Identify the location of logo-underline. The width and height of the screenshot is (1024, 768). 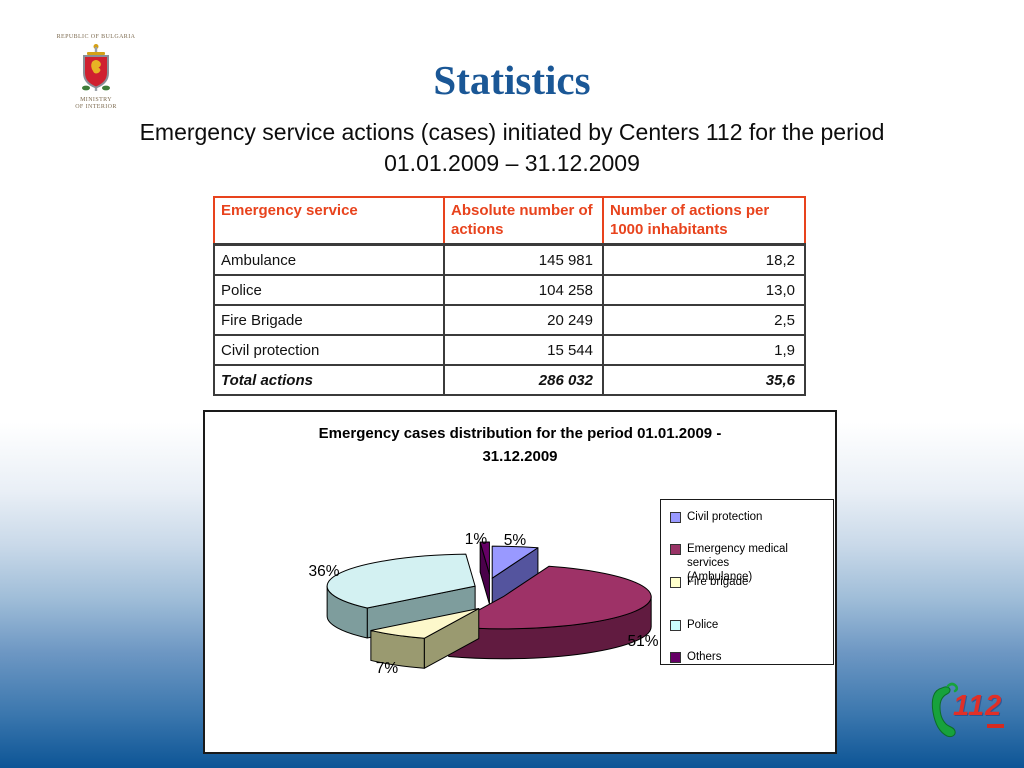
(995, 726).